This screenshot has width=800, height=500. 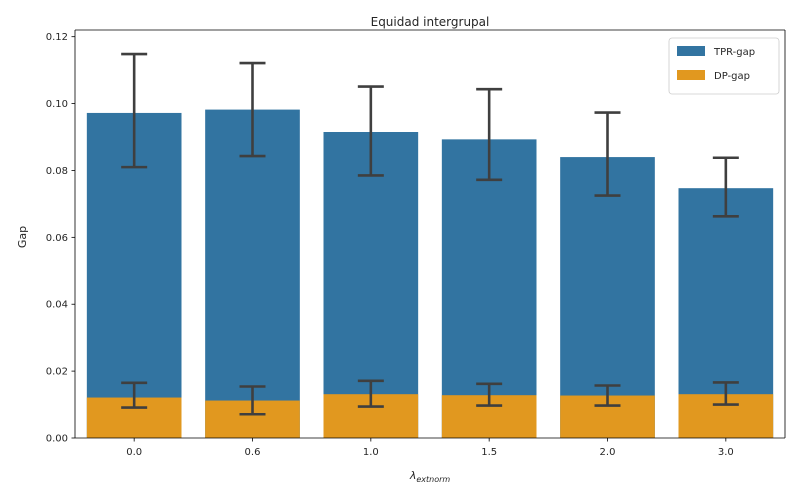 What do you see at coordinates (725, 187) in the screenshot?
I see `error-bar-tpr-gap-3.0` at bounding box center [725, 187].